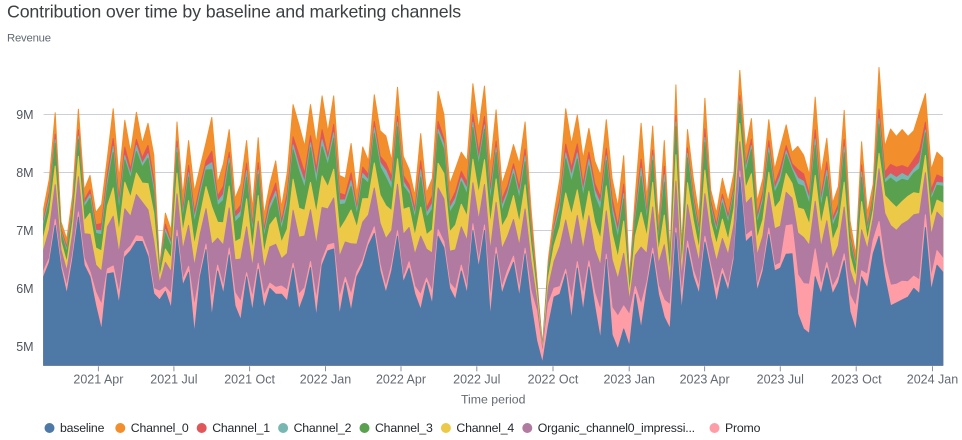  What do you see at coordinates (160, 428) in the screenshot?
I see `svg-text: Channel_0` at bounding box center [160, 428].